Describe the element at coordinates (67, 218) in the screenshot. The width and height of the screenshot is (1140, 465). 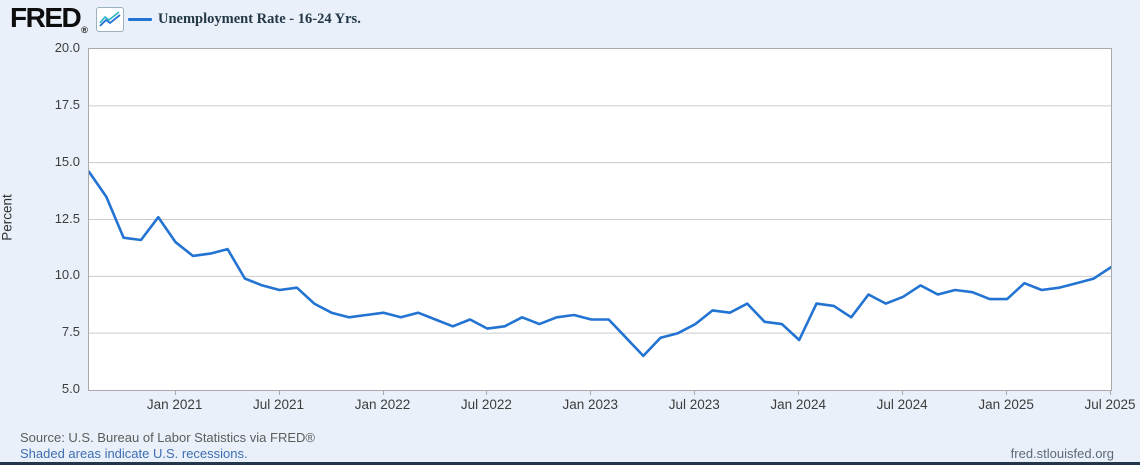
I see `y-tick-label: 12.5` at that location.